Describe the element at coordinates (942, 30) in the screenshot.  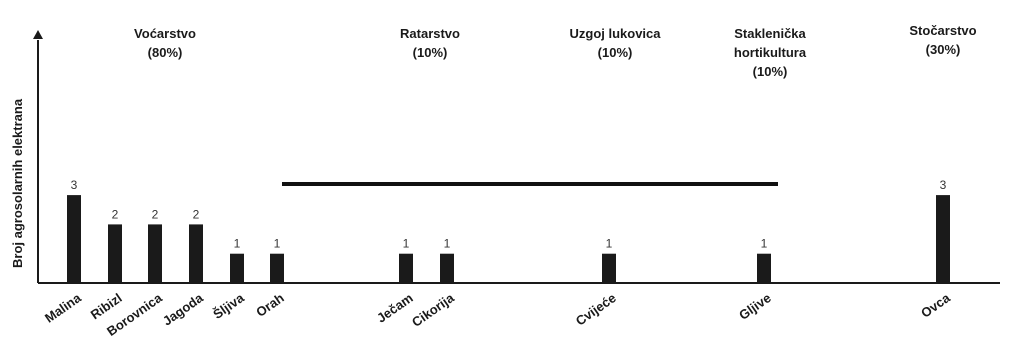
I see `group-label-4-line-0: Stočarstvo` at that location.